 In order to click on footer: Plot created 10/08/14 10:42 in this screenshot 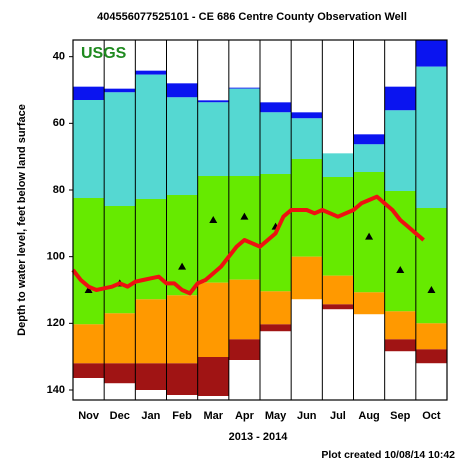, I will do `click(388, 455)`.